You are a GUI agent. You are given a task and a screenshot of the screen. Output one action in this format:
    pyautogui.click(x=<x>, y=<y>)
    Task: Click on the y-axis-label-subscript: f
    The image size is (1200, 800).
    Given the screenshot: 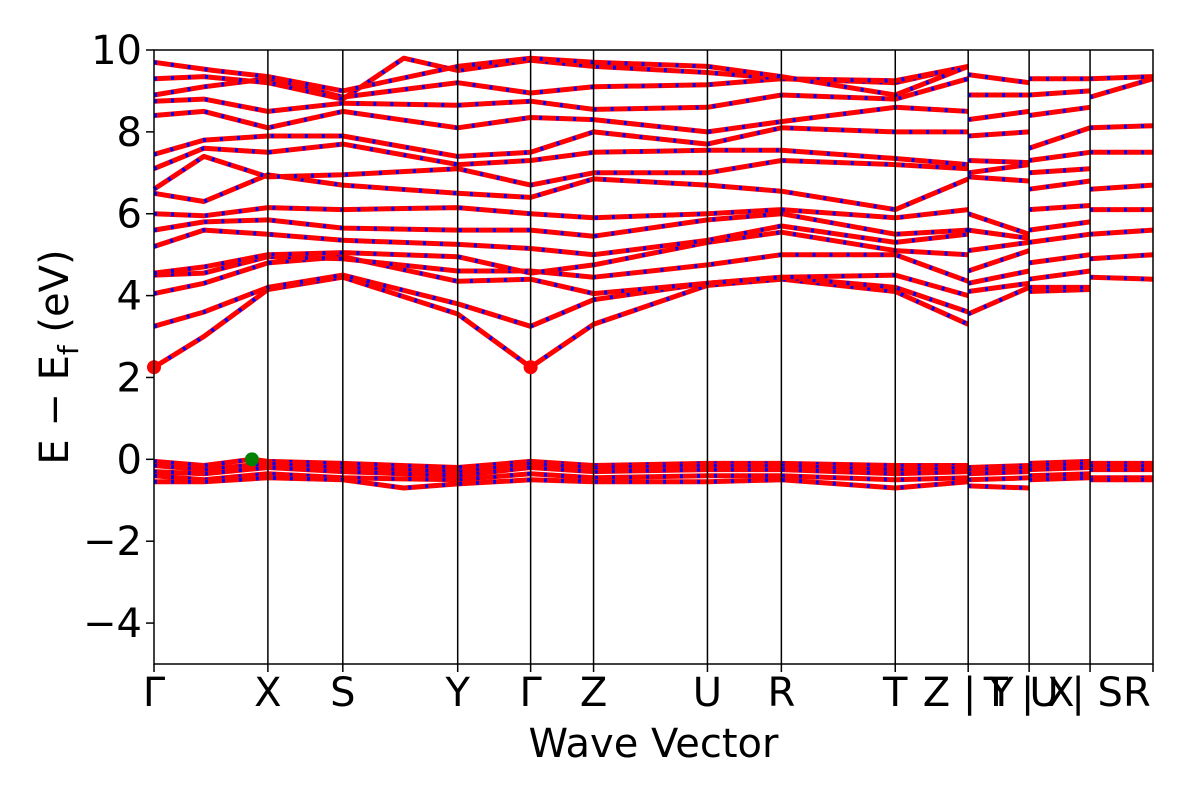 What is the action you would take?
    pyautogui.click(x=68, y=349)
    